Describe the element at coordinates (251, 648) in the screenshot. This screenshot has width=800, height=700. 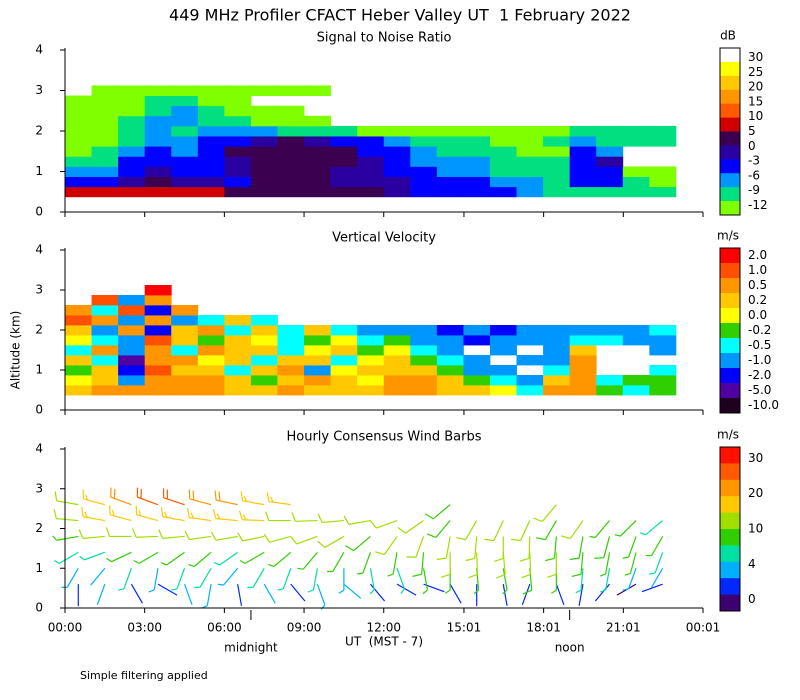
I see `annotation: midnight` at that location.